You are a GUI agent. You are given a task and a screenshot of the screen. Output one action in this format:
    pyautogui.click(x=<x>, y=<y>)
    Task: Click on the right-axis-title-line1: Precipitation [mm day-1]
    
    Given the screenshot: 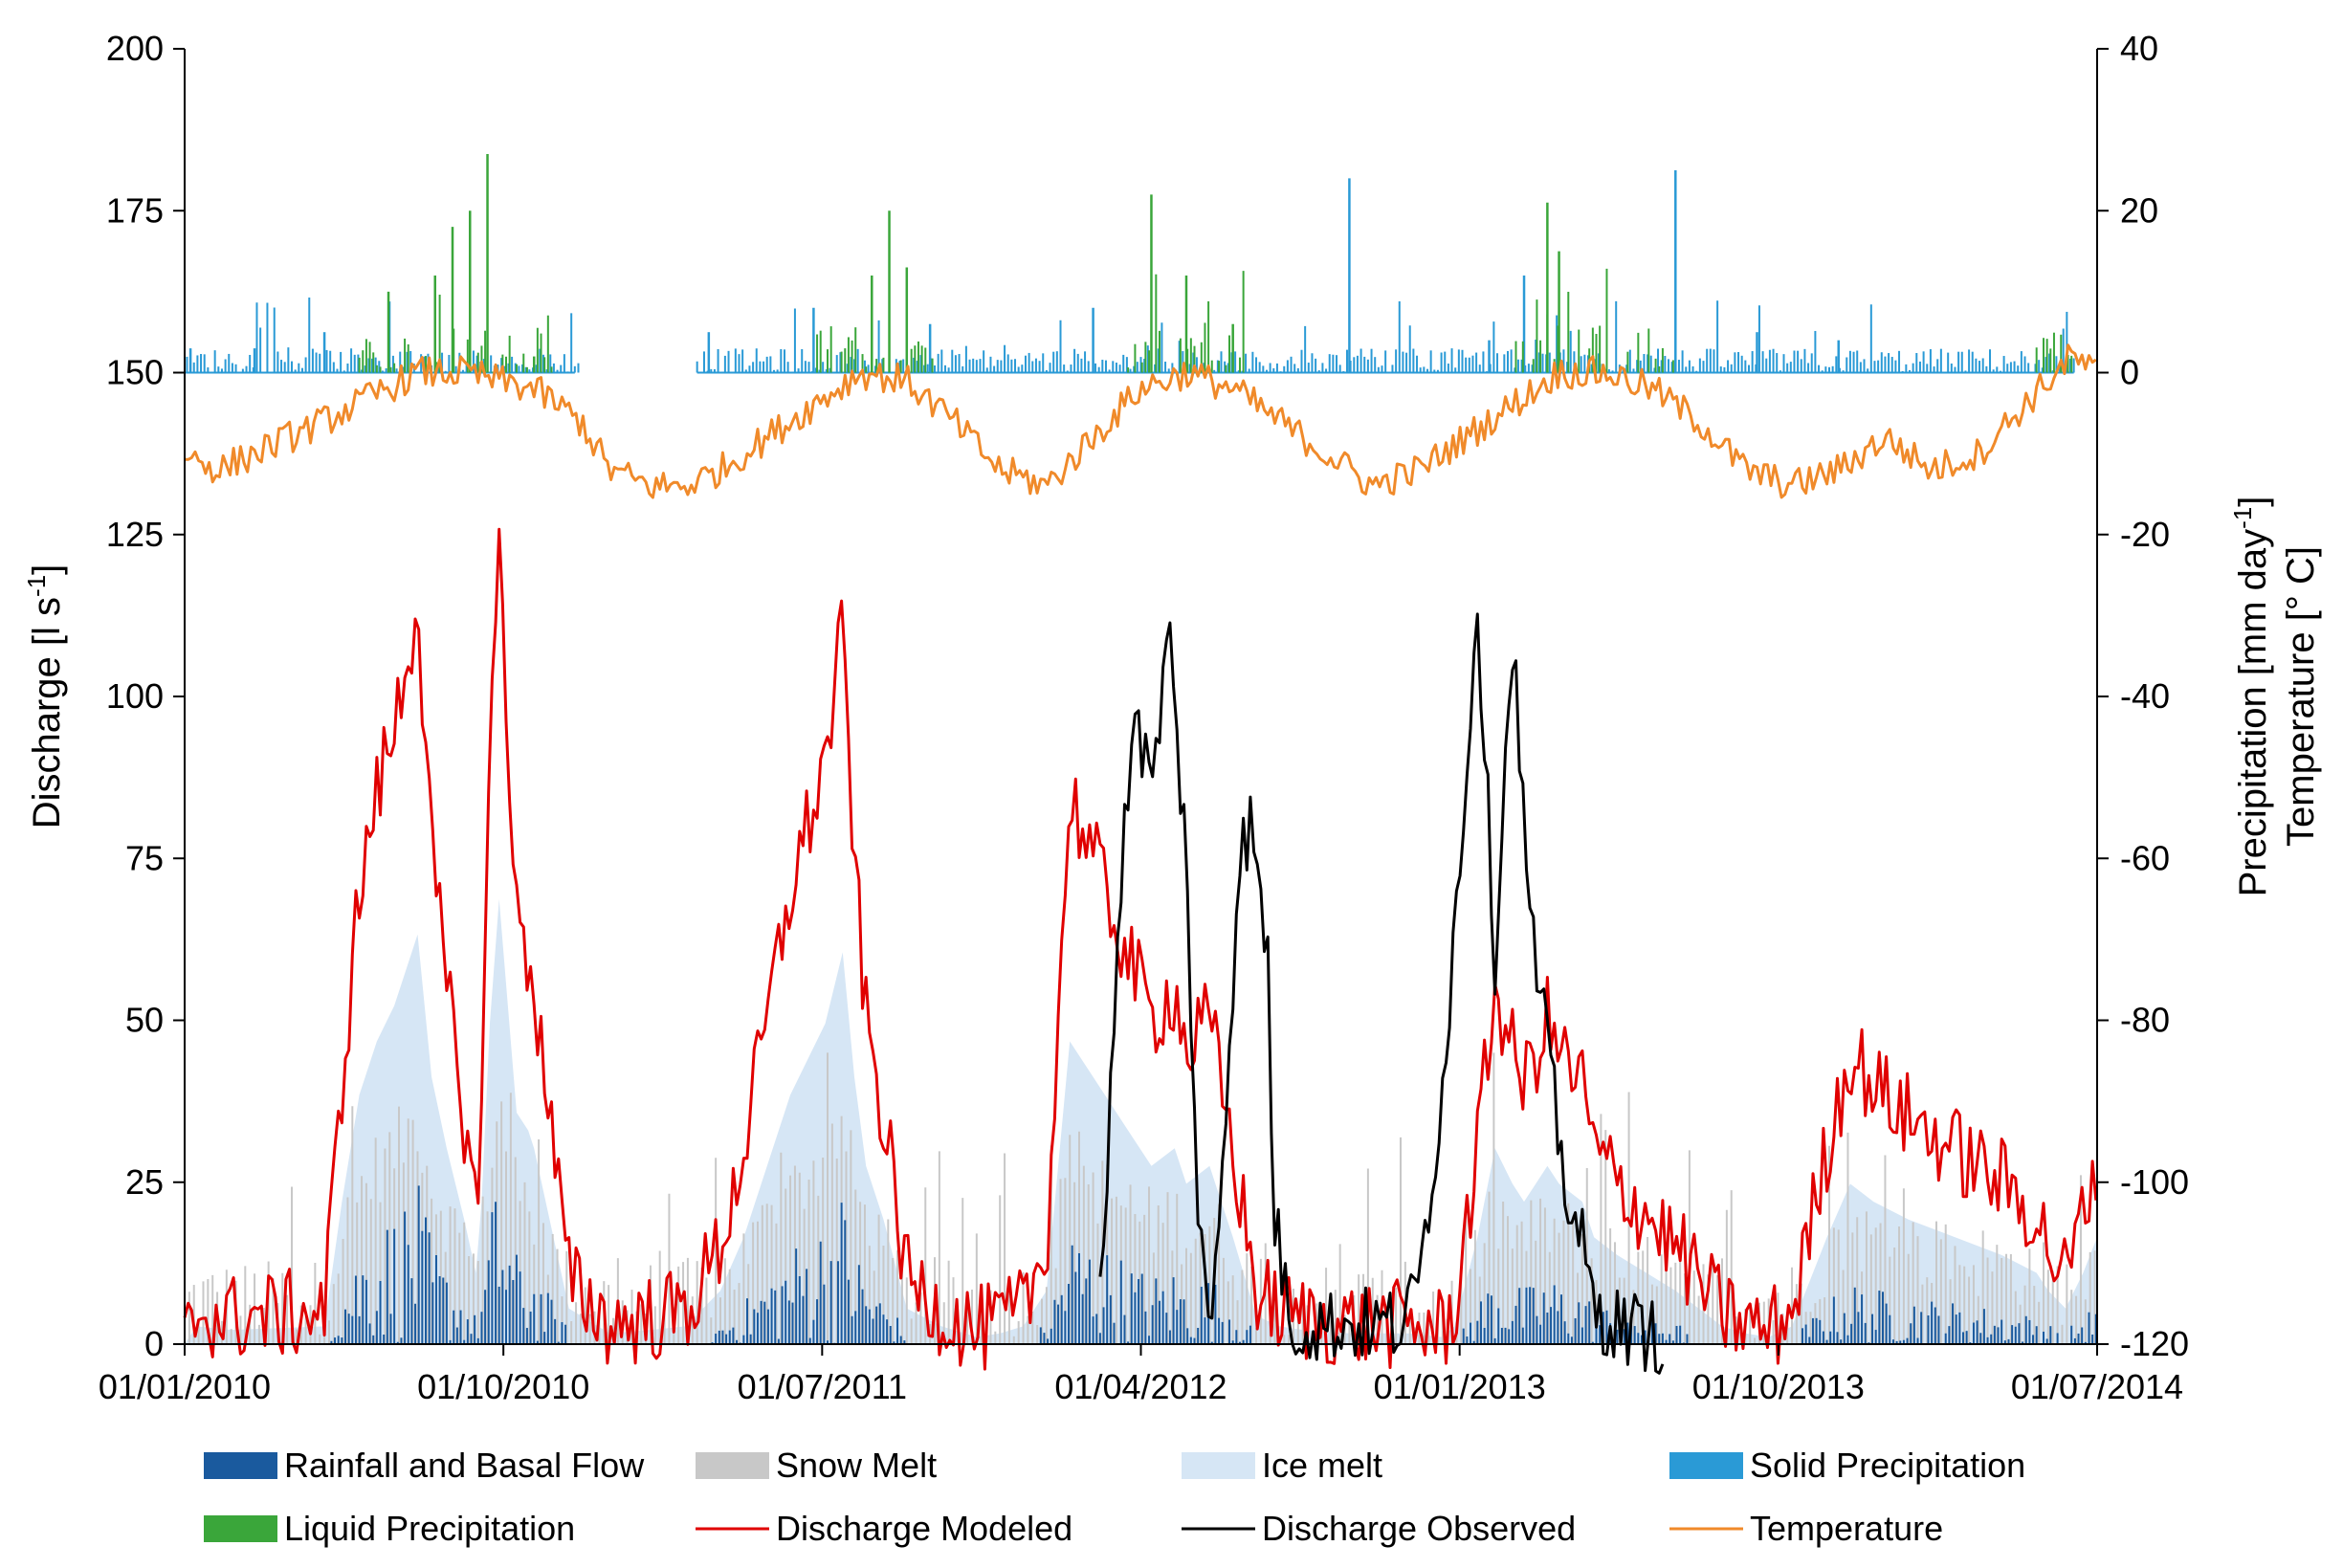 What is the action you would take?
    pyautogui.click(x=2251, y=697)
    